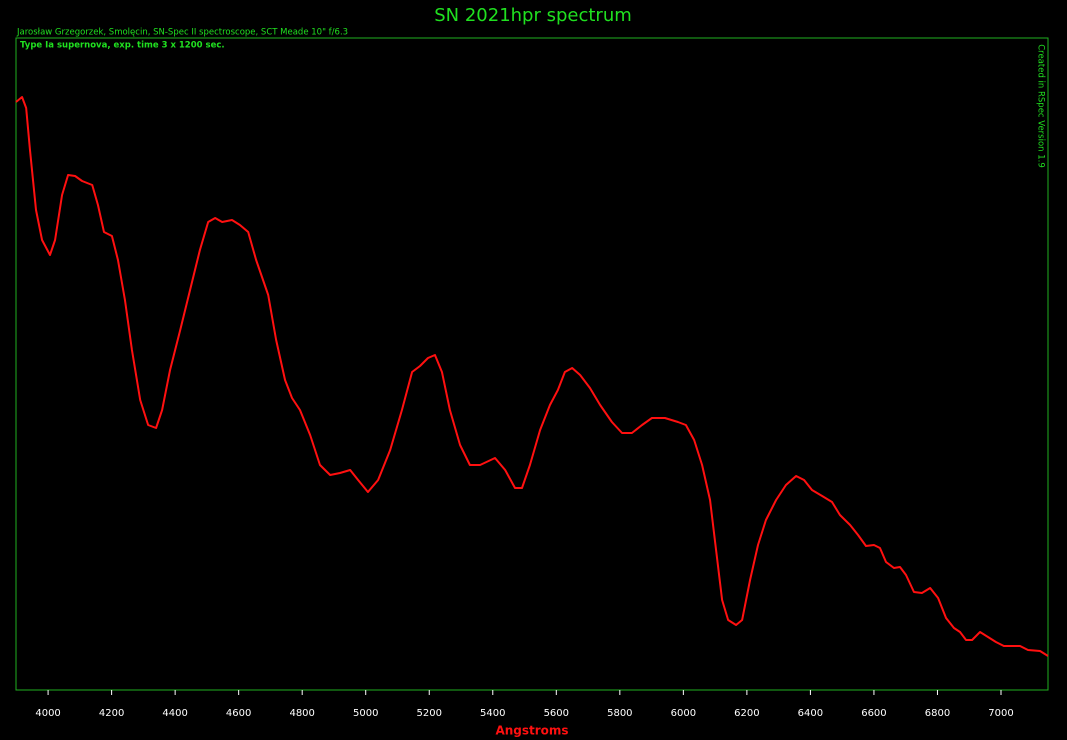 The image size is (1067, 740). I want to click on chart-title: SN 2021hpr spectrum, so click(533, 15).